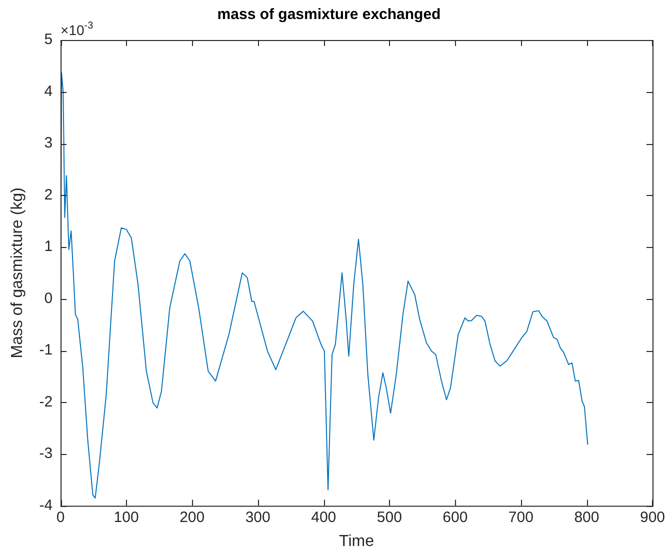  I want to click on y-tick-label: 2, so click(48, 195).